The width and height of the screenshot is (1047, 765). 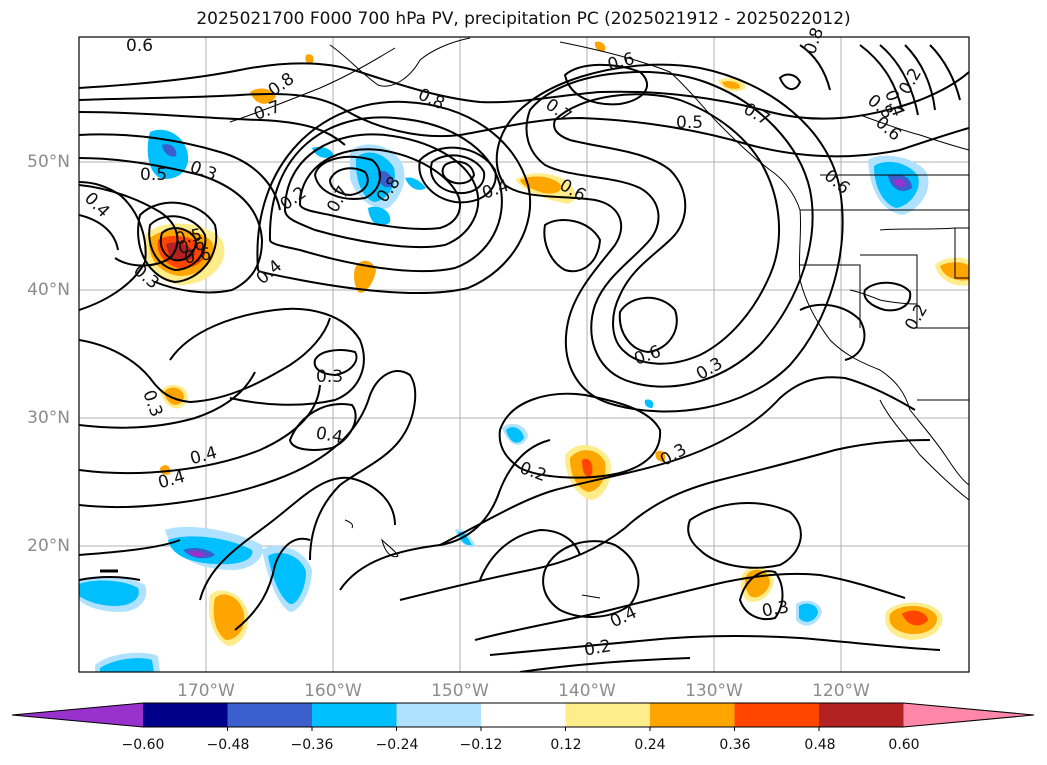 I want to click on contour-label: 0.7, so click(x=756, y=114).